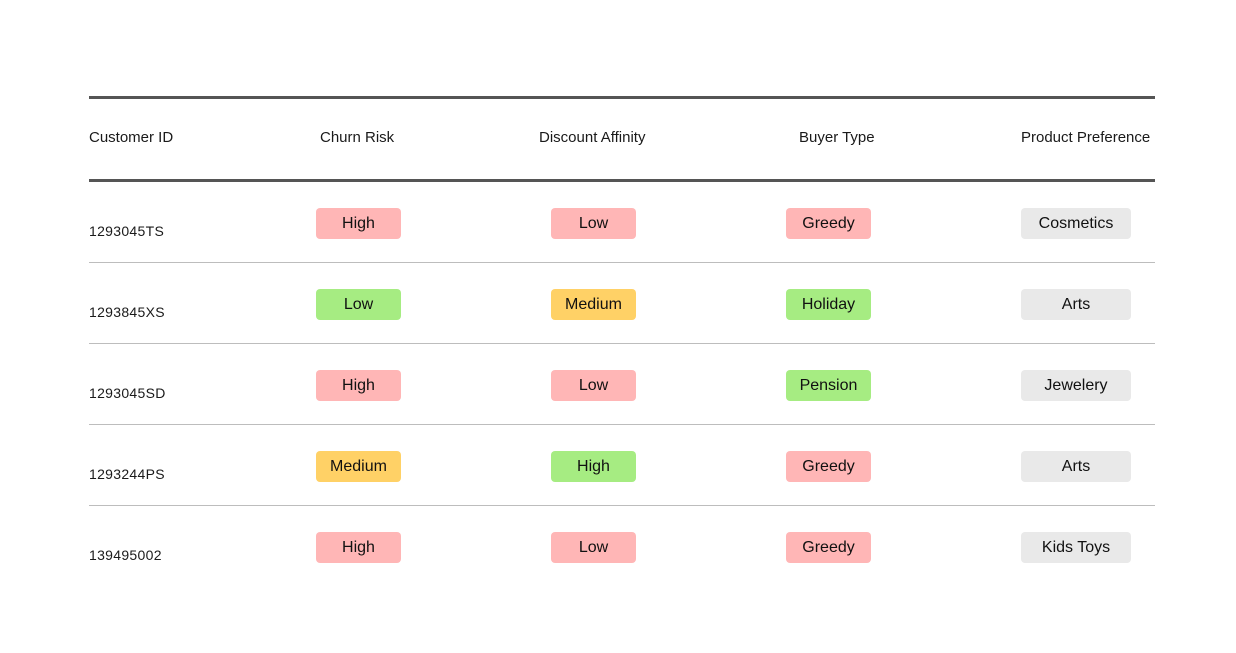 The width and height of the screenshot is (1236, 653). What do you see at coordinates (1076, 547) in the screenshot?
I see `product-preference-badge: Kids Toys` at bounding box center [1076, 547].